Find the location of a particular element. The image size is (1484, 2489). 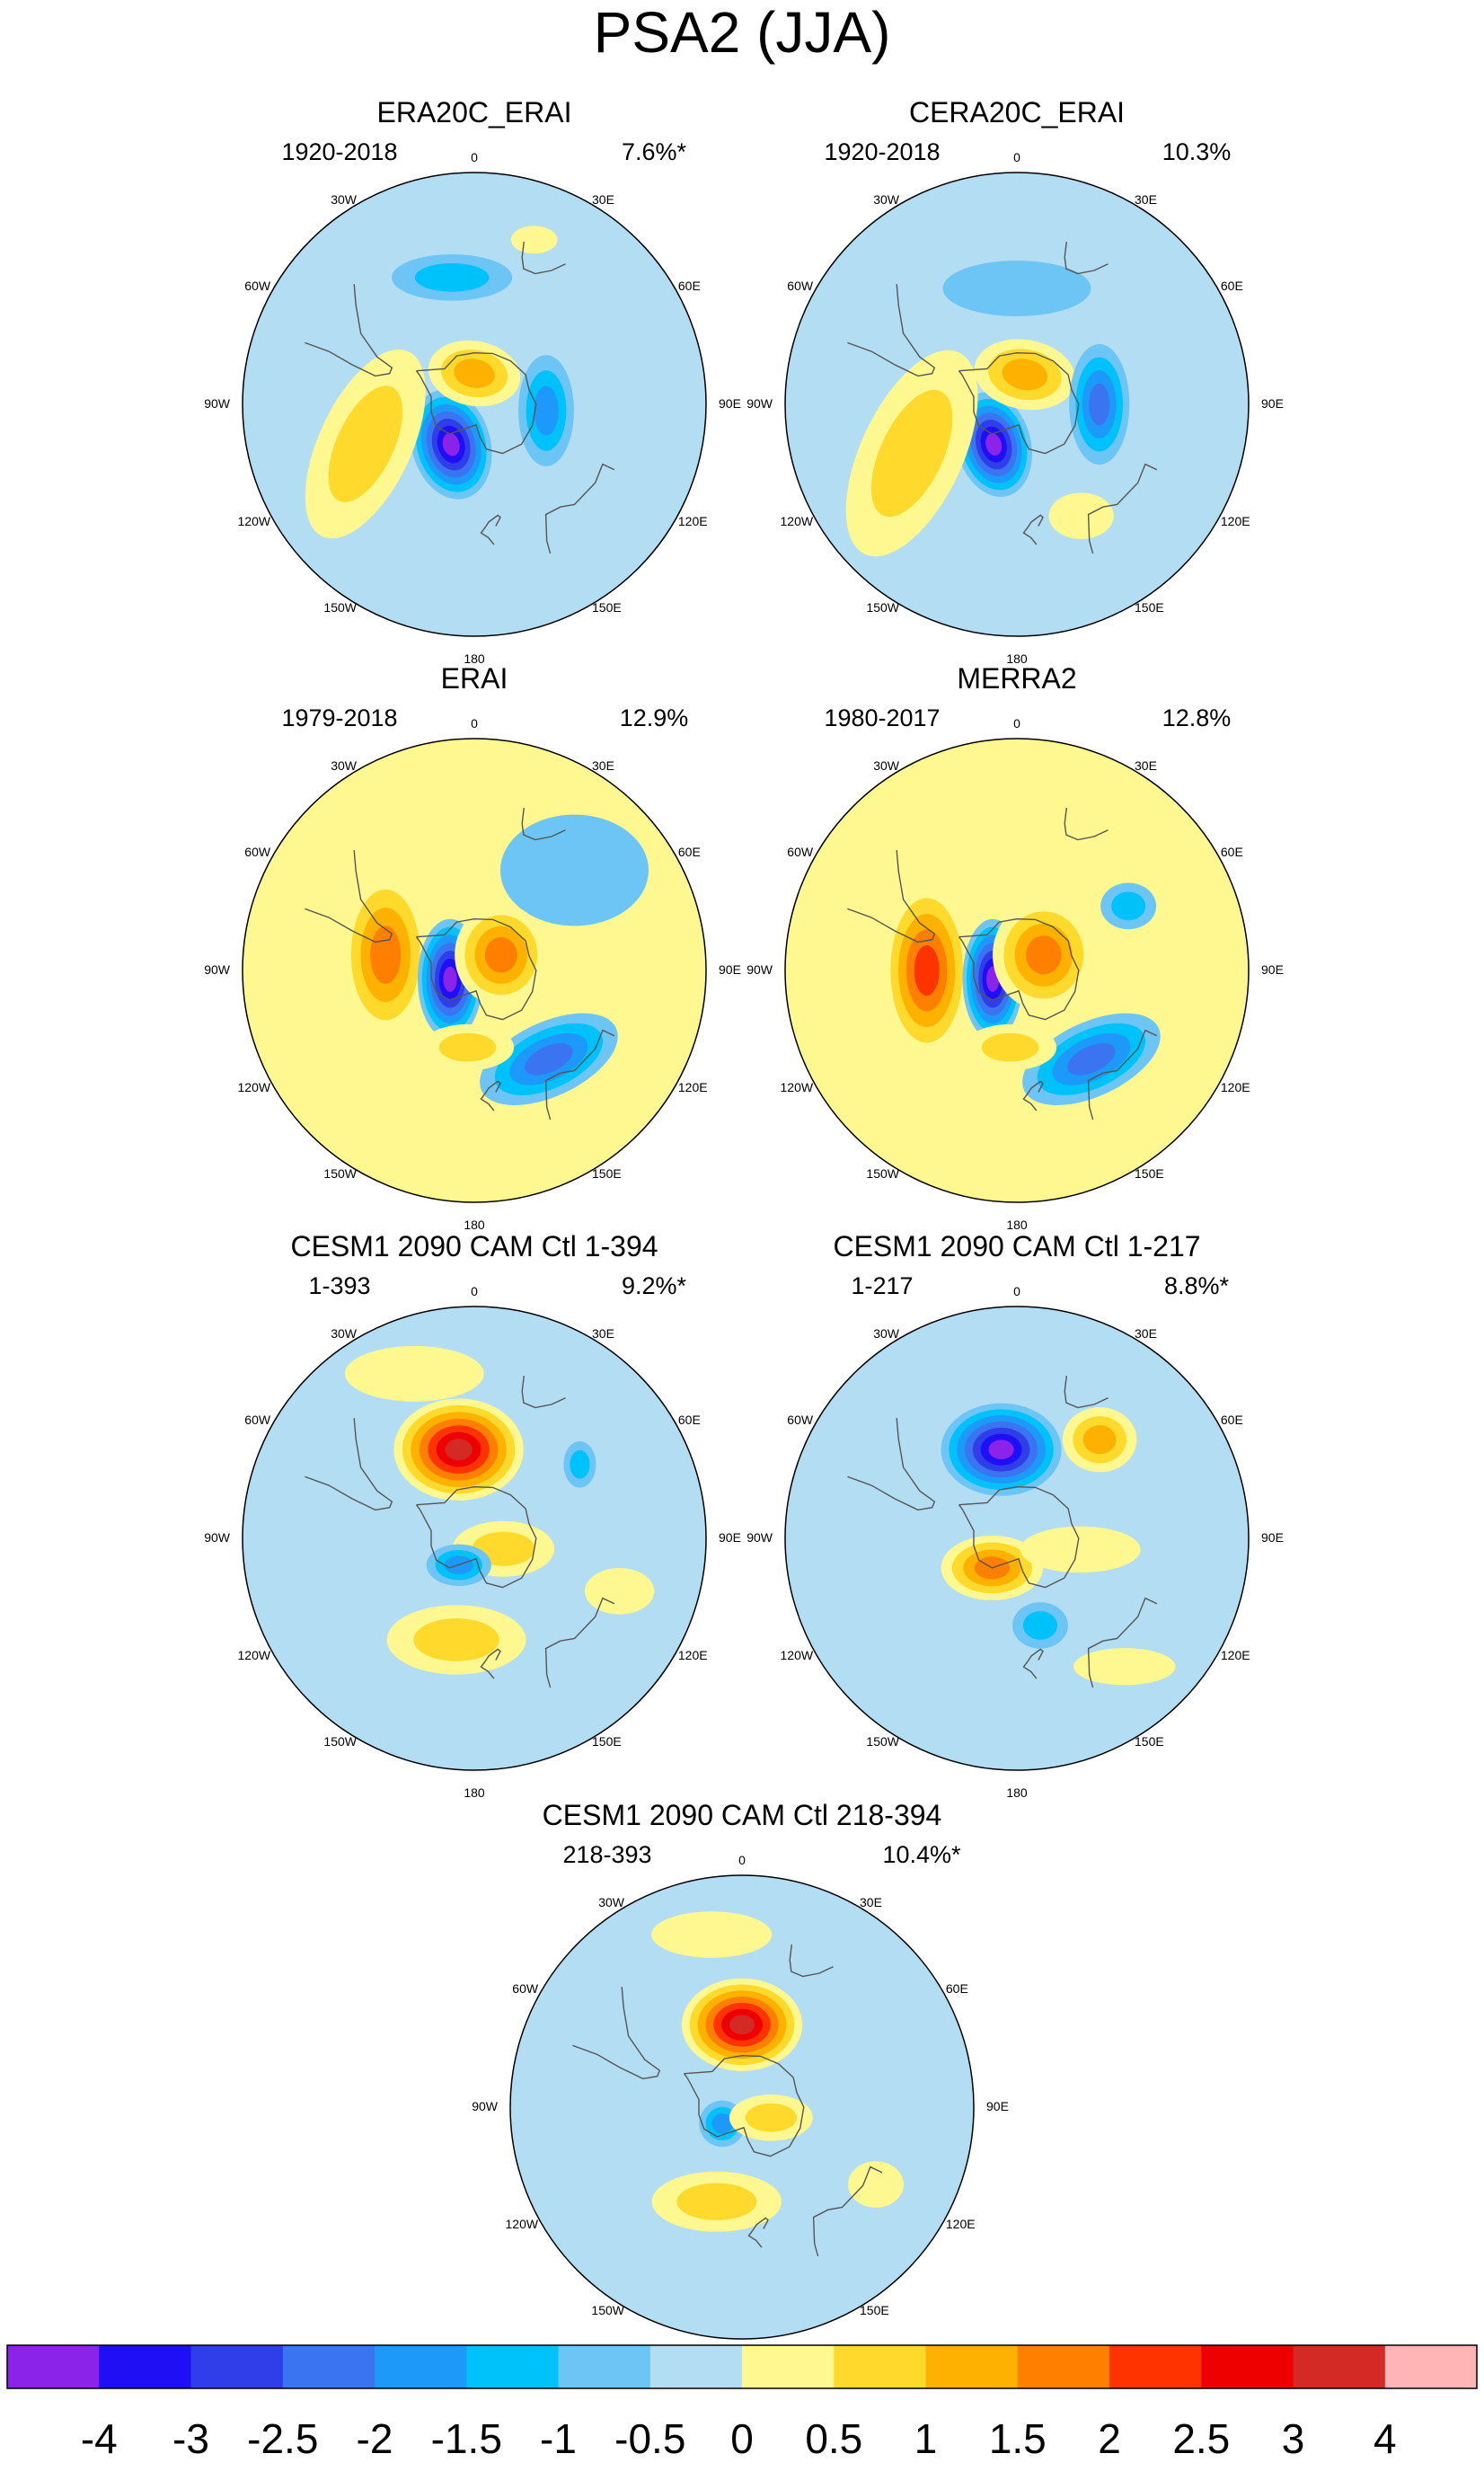

map-boundary is located at coordinates (1017, 1538).